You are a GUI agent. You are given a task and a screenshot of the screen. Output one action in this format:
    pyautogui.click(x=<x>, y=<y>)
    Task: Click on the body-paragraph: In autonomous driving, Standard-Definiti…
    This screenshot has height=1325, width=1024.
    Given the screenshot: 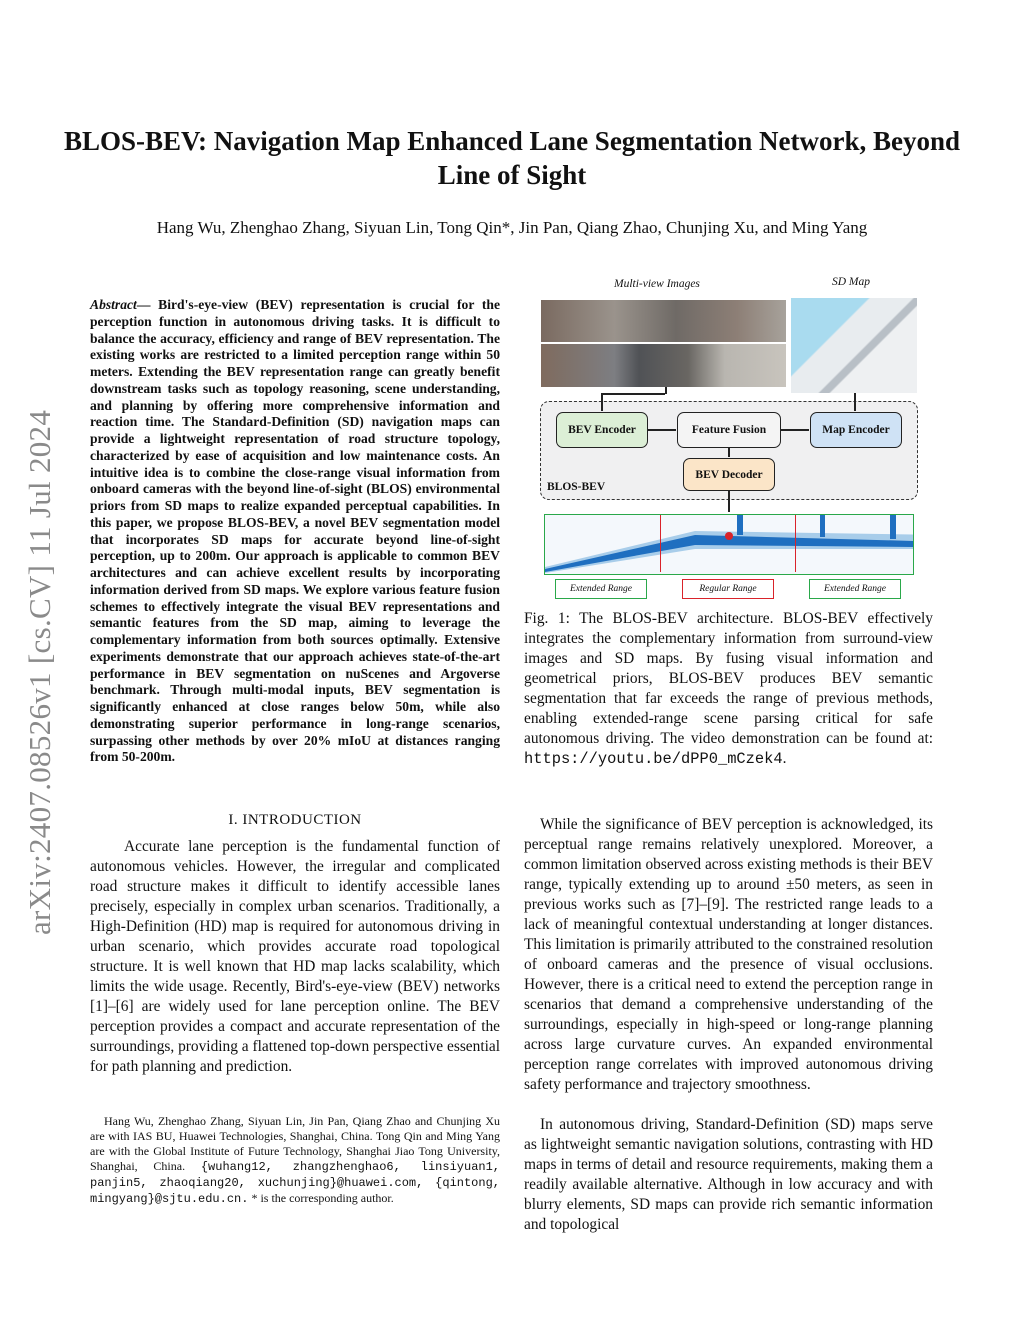 What is the action you would take?
    pyautogui.click(x=728, y=1174)
    